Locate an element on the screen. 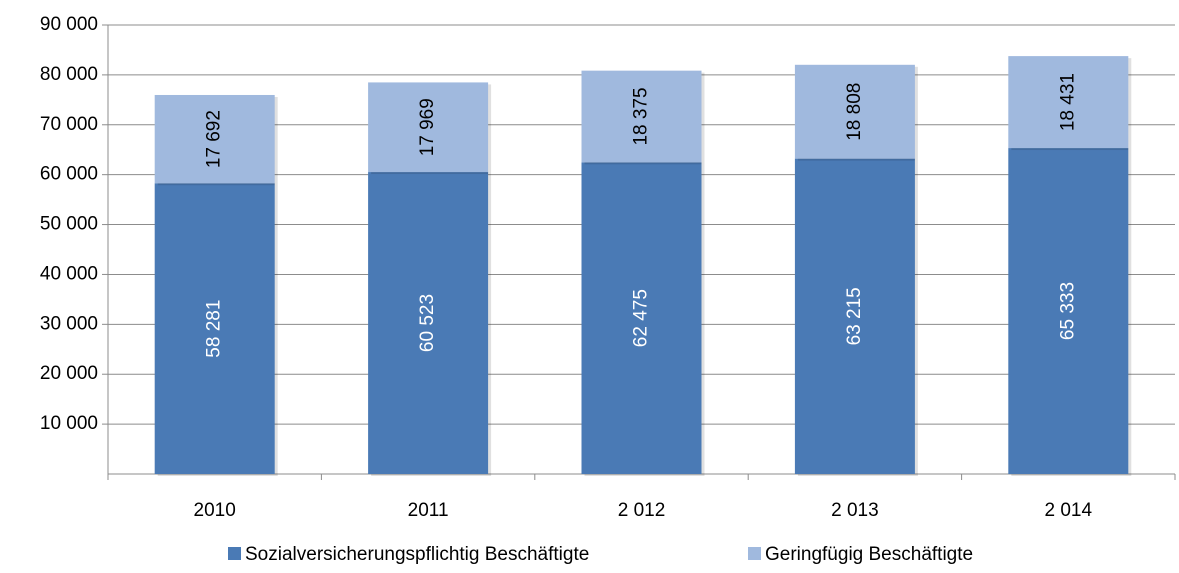 The width and height of the screenshot is (1179, 573). data-label: 58 281 is located at coordinates (214, 329).